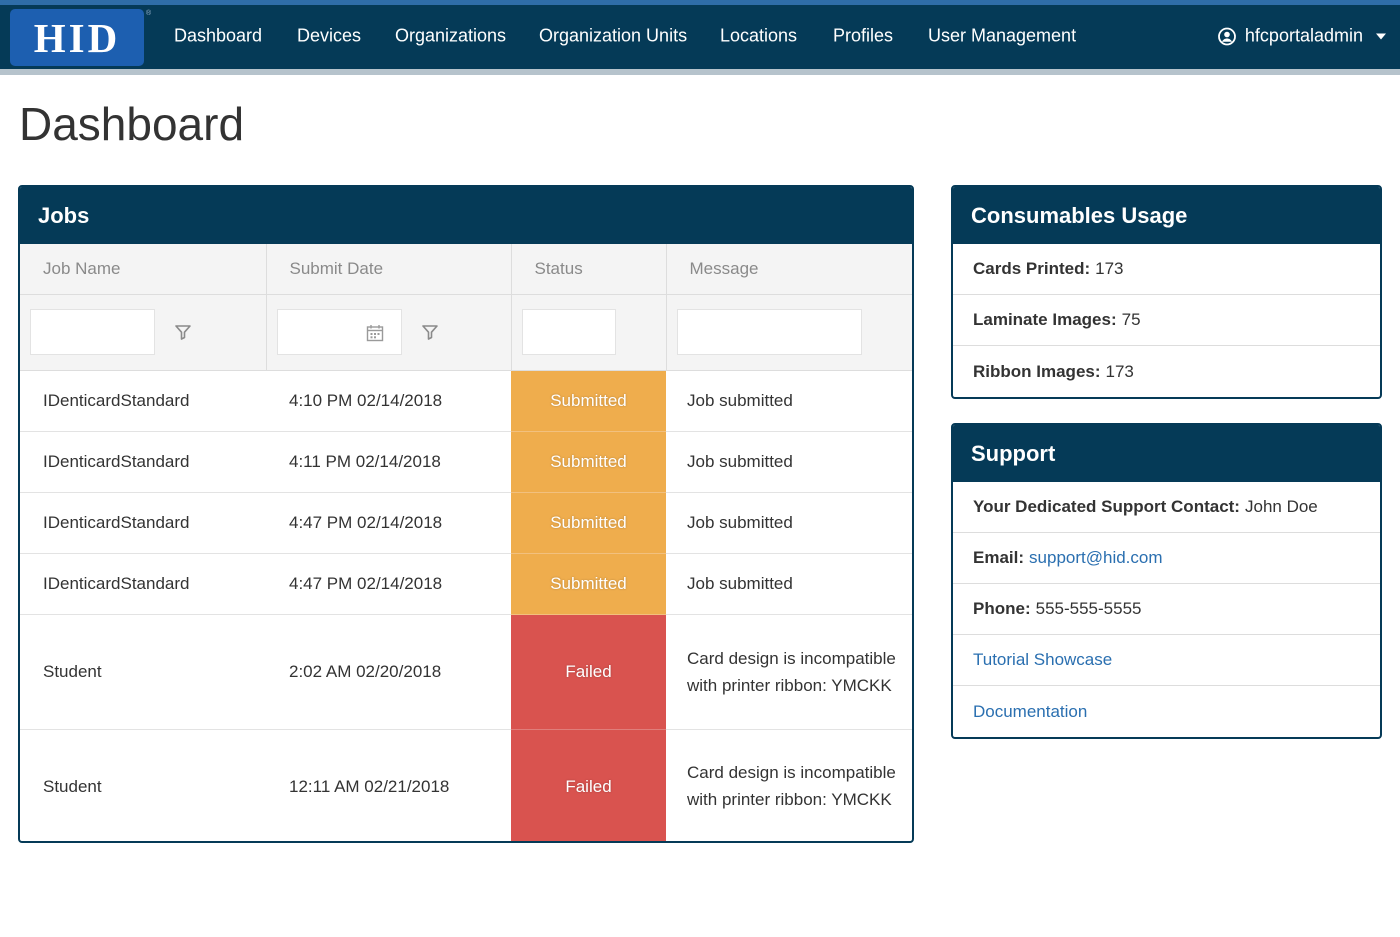 The height and width of the screenshot is (937, 1400). What do you see at coordinates (132, 124) in the screenshot?
I see `page-title: Dashboard` at bounding box center [132, 124].